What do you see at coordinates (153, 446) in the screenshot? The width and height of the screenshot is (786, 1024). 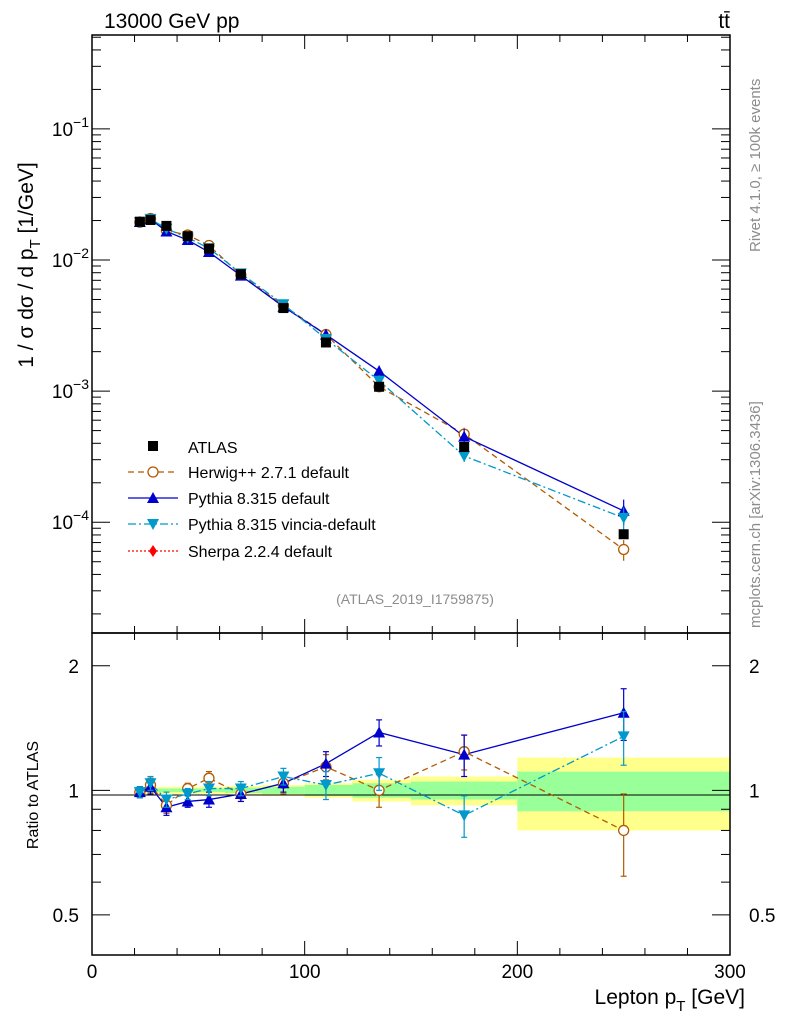 I see `legend-marker-atlas` at bounding box center [153, 446].